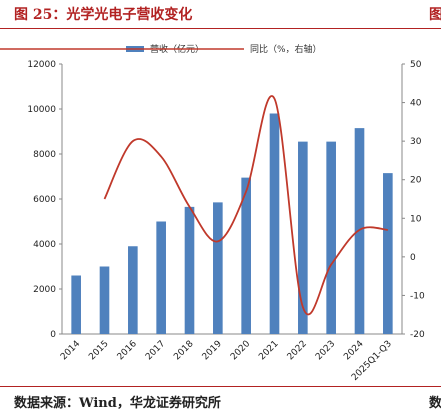 Image resolution: width=441 pixels, height=415 pixels. Describe the element at coordinates (268, 350) in the screenshot. I see `x-tick-label: 2021` at that location.